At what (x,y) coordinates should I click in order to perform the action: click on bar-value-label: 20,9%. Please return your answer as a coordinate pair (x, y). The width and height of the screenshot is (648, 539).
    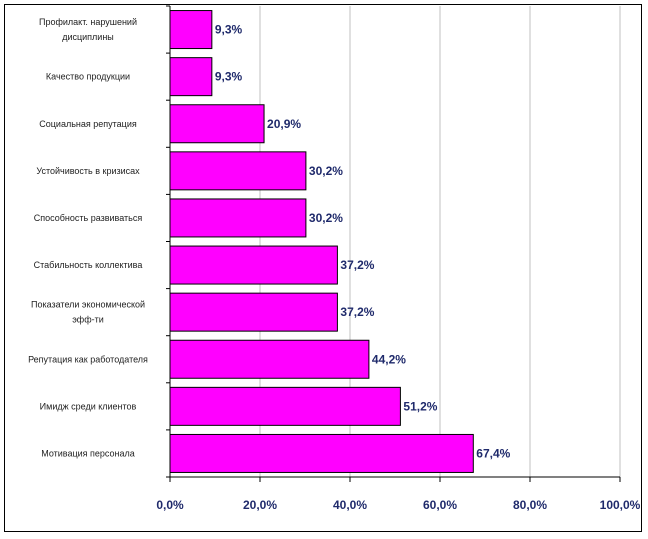
    Looking at the image, I should click on (284, 124).